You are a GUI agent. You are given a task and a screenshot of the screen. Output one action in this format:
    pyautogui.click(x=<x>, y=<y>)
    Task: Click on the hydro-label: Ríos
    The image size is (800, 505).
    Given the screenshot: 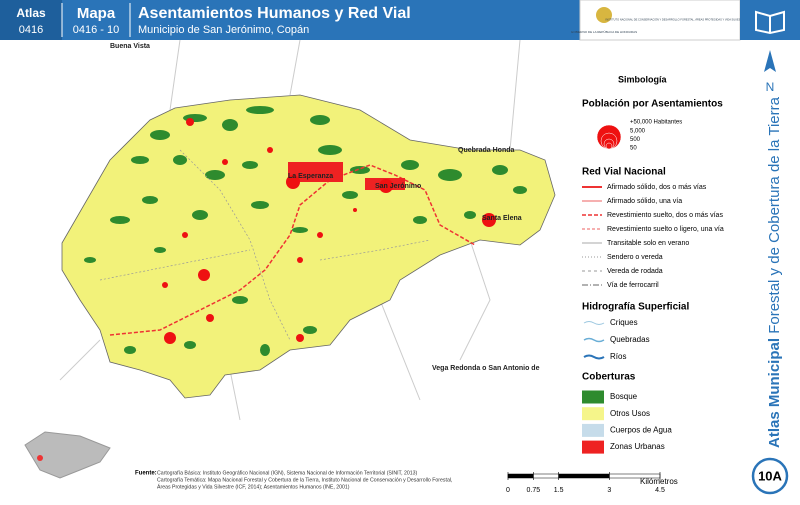 What is the action you would take?
    pyautogui.click(x=618, y=356)
    